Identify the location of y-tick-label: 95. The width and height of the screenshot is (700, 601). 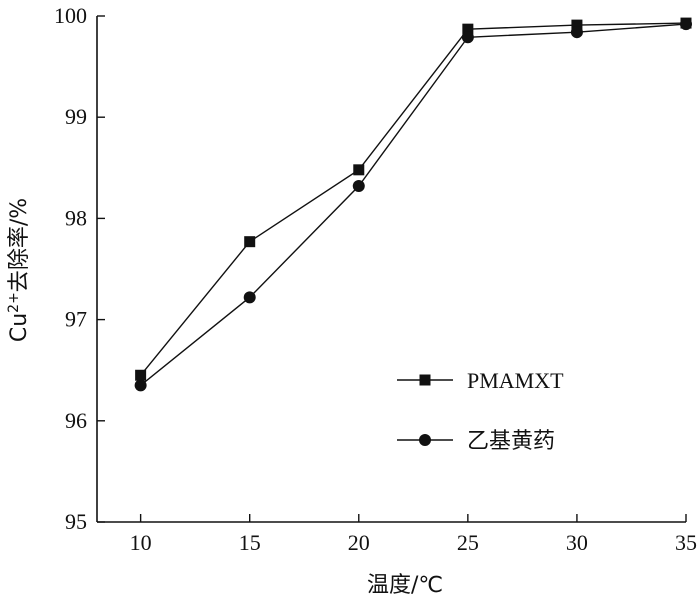
(76, 521).